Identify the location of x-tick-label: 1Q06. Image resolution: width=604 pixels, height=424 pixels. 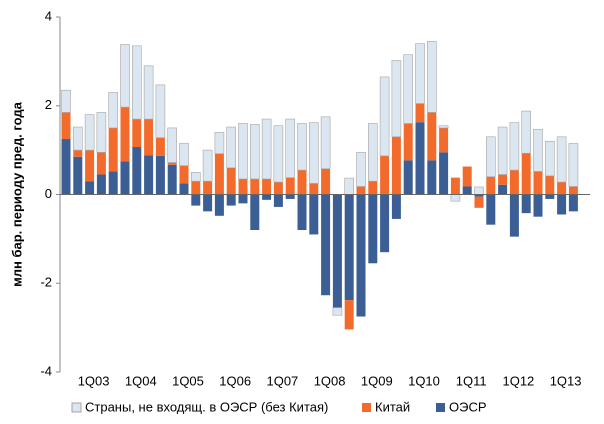
(235, 380).